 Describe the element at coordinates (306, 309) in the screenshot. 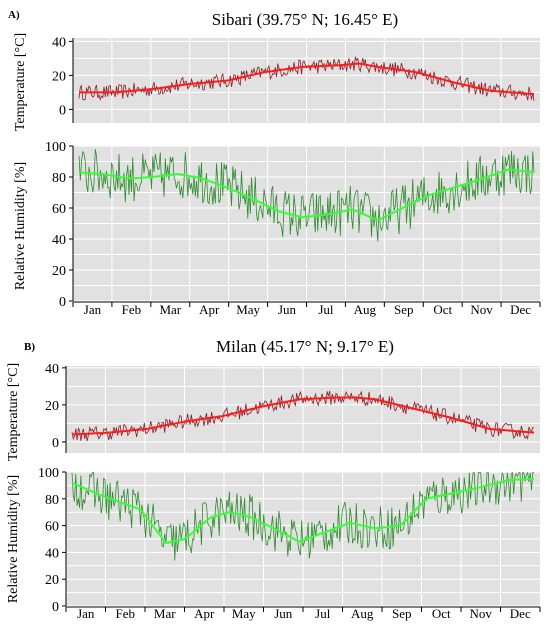

I see `month-axis-a: Jan Feb Mar Apr May Jun Jul Aug Sep Oct Nov Dec` at that location.